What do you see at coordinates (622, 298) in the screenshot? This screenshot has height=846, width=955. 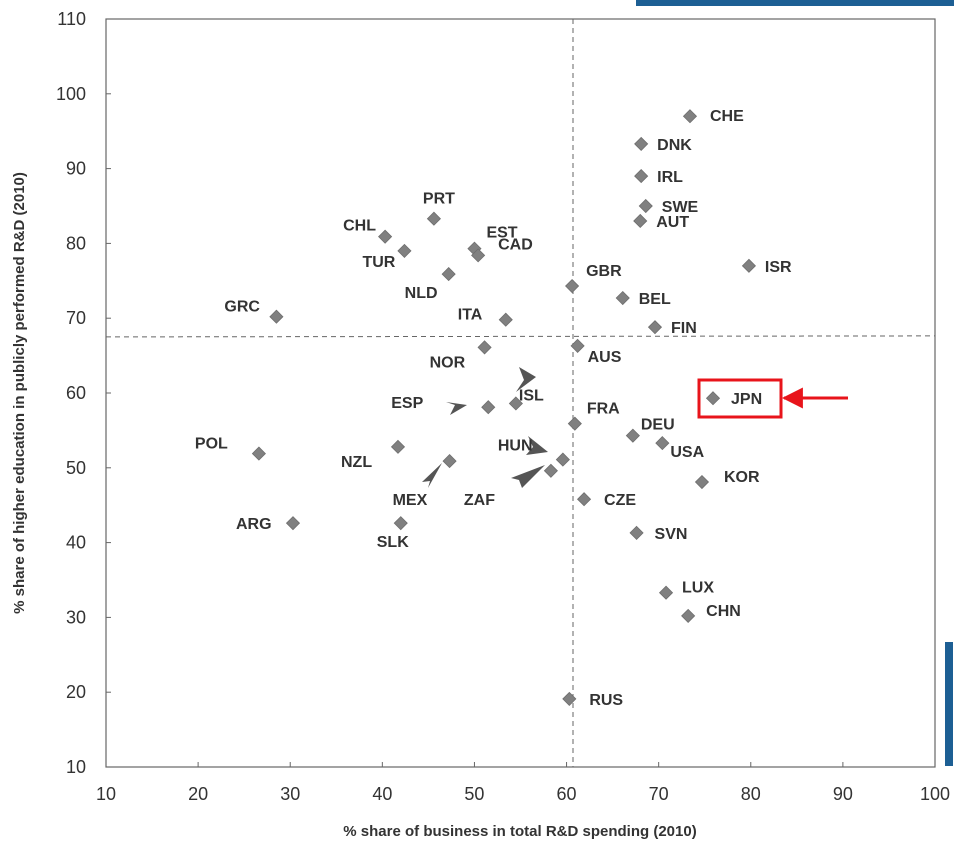 I see `data-point-bel` at bounding box center [622, 298].